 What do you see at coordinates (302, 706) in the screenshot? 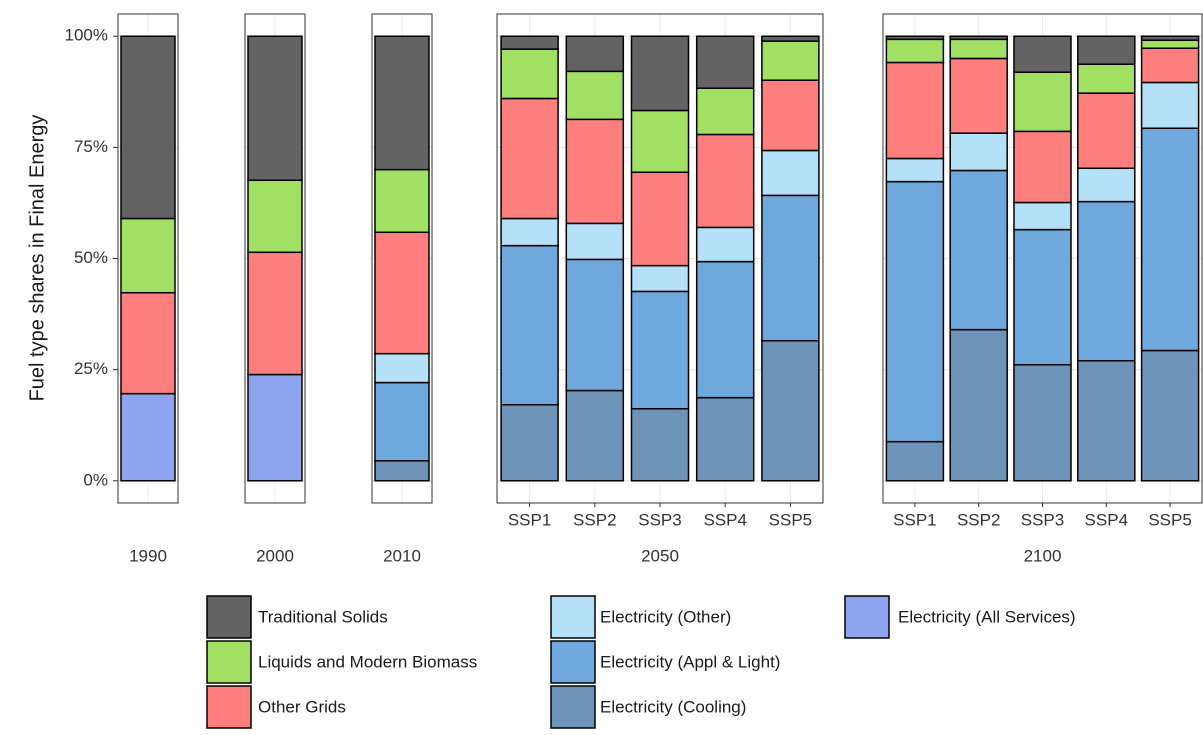
I see `legend-label: Other Grids` at bounding box center [302, 706].